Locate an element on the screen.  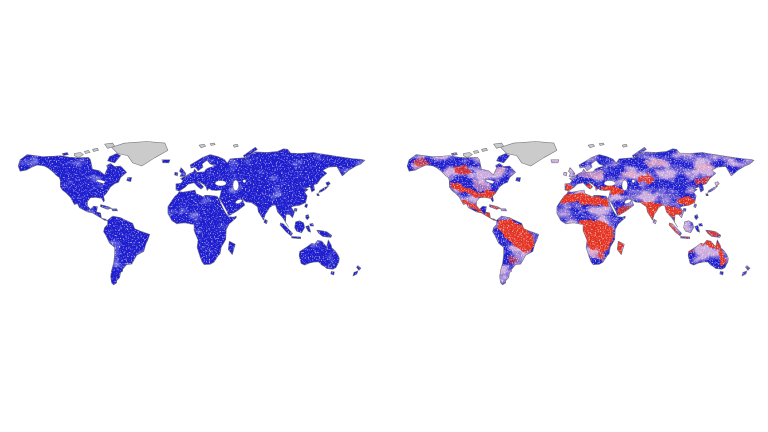
right-white-speckle is located at coordinates (580, 216).